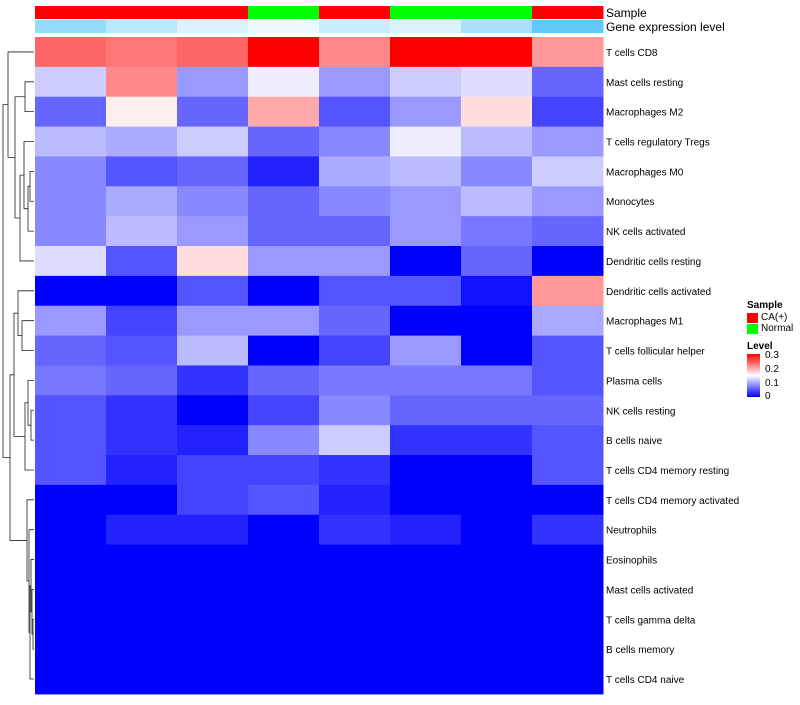 Image resolution: width=800 pixels, height=705 pixels. Describe the element at coordinates (626, 13) in the screenshot. I see `sample-annotation-label: Sample` at that location.